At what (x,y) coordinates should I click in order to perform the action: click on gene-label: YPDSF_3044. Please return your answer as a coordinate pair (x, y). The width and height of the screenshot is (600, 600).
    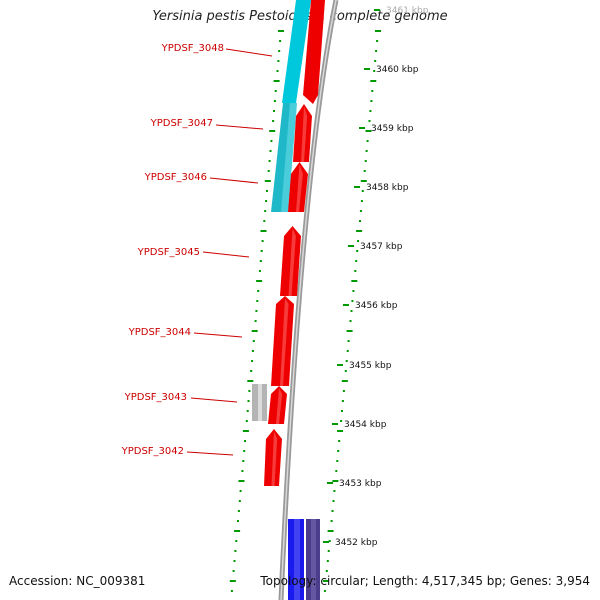
    Looking at the image, I should click on (159, 332).